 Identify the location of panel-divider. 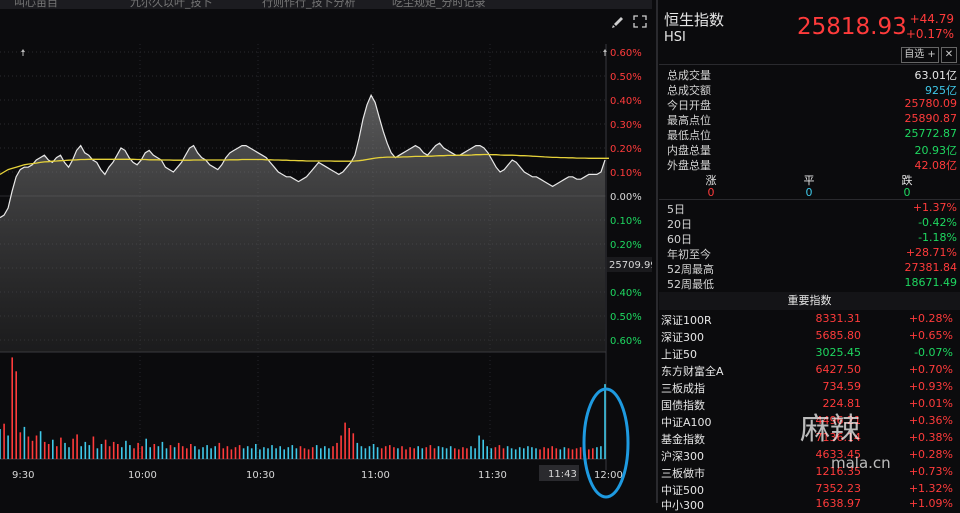
(657, 251).